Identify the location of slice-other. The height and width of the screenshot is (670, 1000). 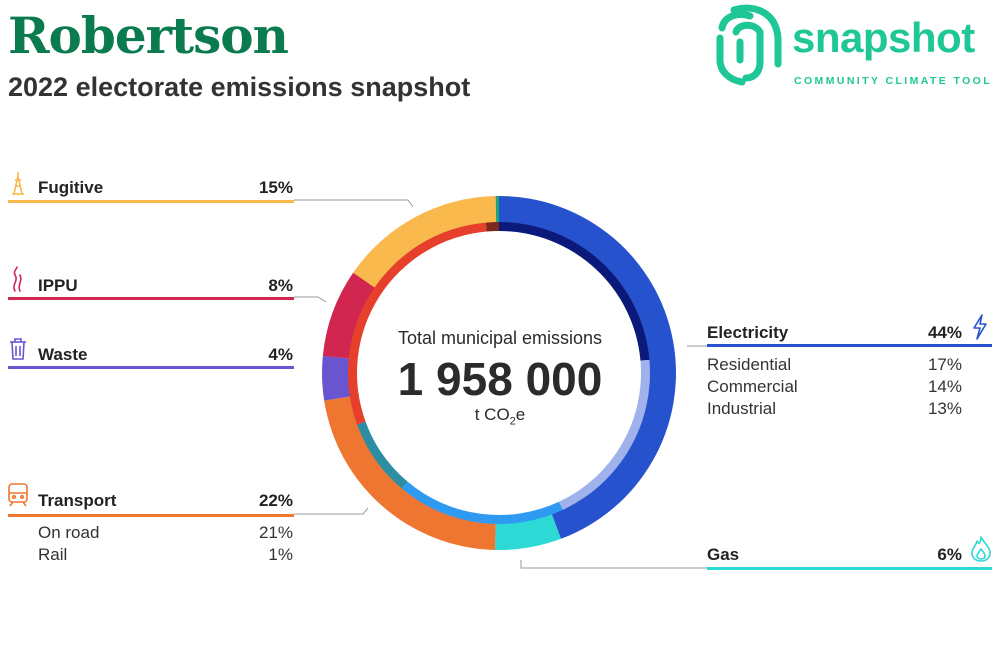
(497, 210).